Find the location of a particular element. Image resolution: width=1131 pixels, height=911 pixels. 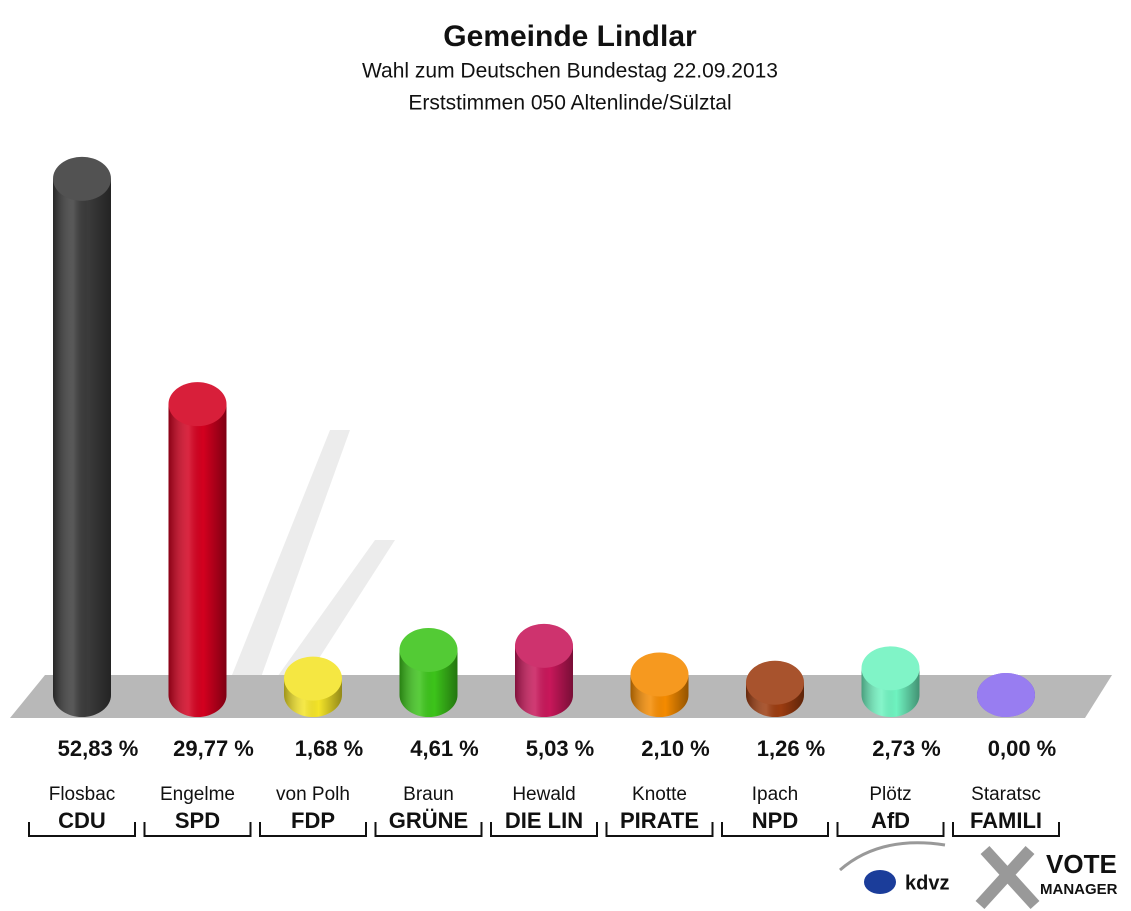

x-tick-label: SPD is located at coordinates (197, 820).